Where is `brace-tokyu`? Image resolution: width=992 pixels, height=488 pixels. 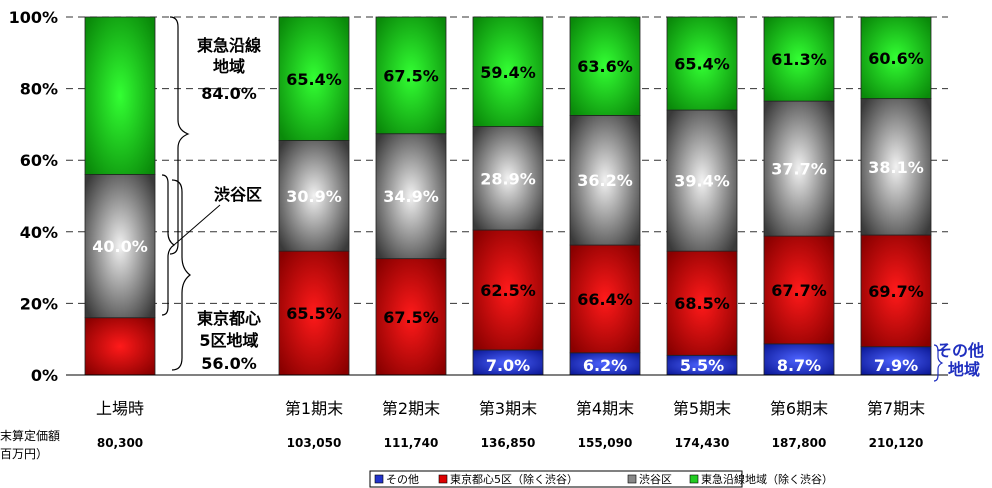
brace-tokyu is located at coordinates (179, 135).